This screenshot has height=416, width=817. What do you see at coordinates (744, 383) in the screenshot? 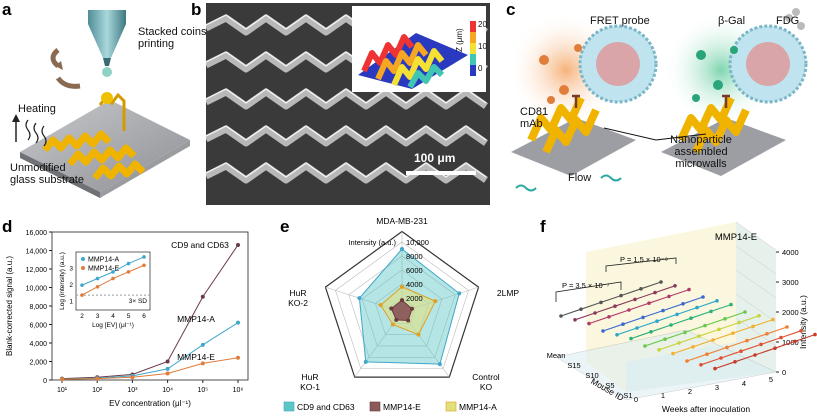
I see `x-tick-label: 4` at bounding box center [744, 383].